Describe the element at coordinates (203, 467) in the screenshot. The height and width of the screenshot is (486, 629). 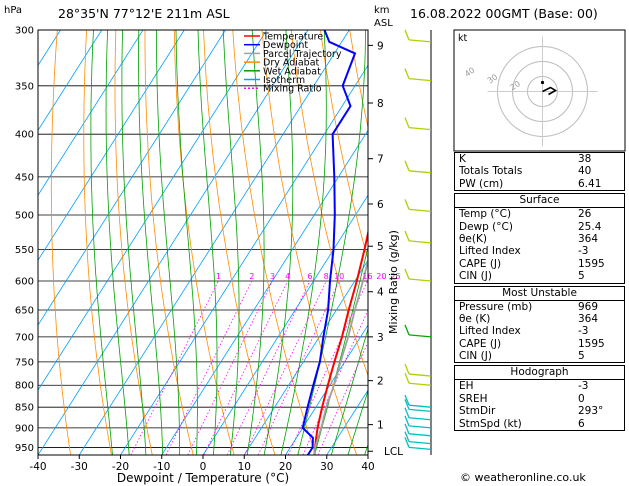
I see `temperature-tick-label: 0` at that location.